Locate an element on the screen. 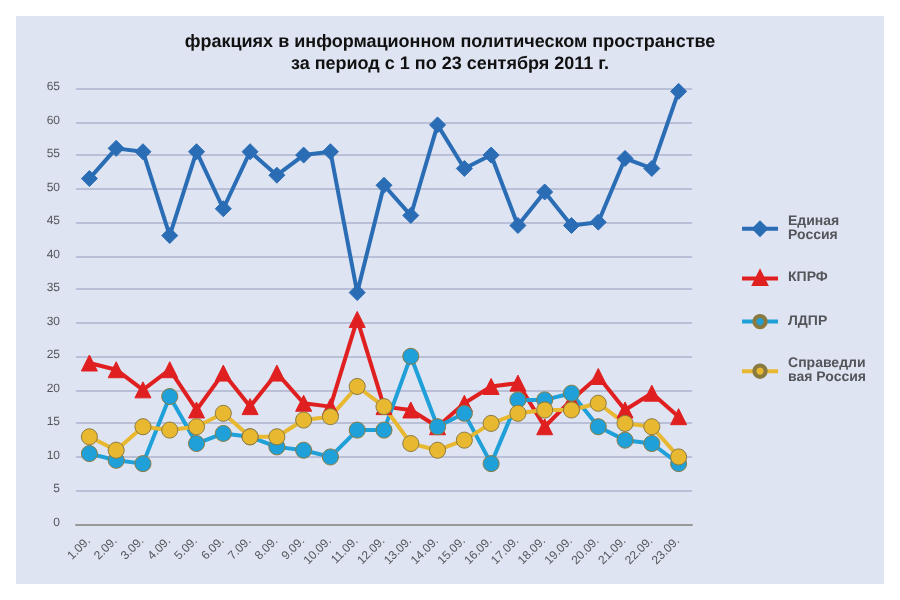 Image resolution: width=900 pixels, height=600 pixels. chart-title: фракциях в информационном политическом пространстве за период с 1 по 23 сентября 2011 г. is located at coordinates (450, 52).